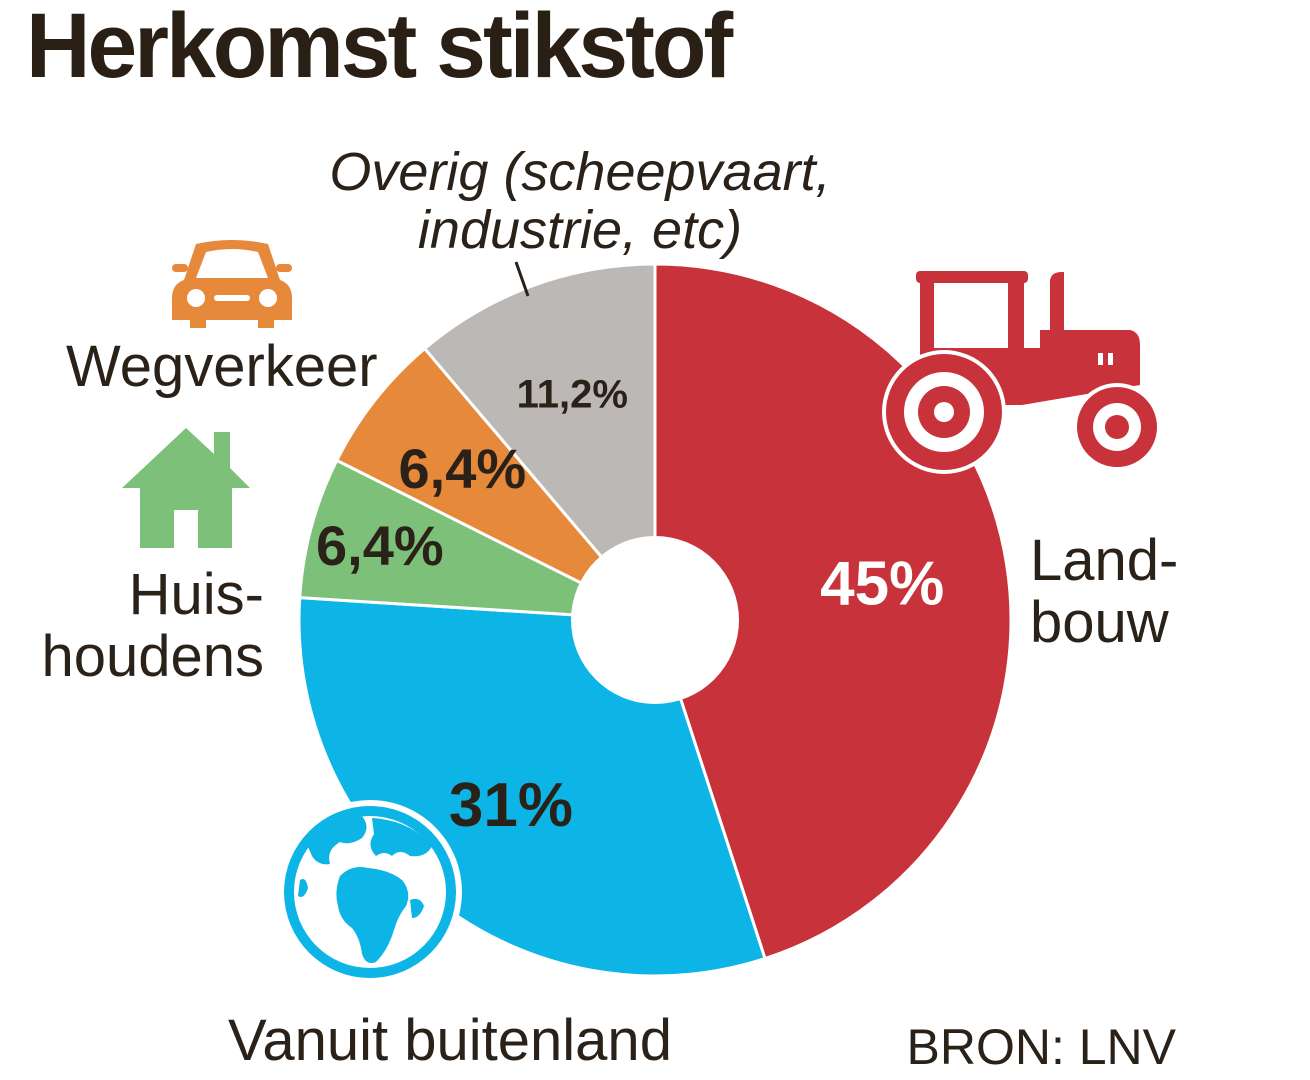 The image size is (1310, 1080). I want to click on overig-leader-line, so click(522, 279).